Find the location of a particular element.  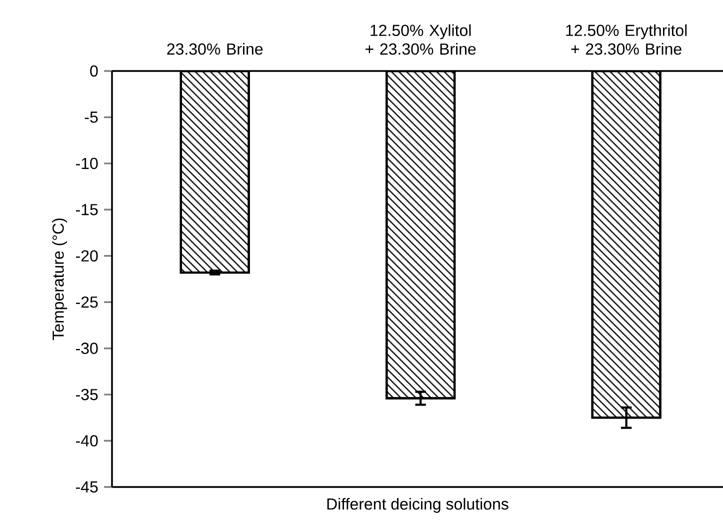

y-tick-label: -10 is located at coordinates (87, 164).